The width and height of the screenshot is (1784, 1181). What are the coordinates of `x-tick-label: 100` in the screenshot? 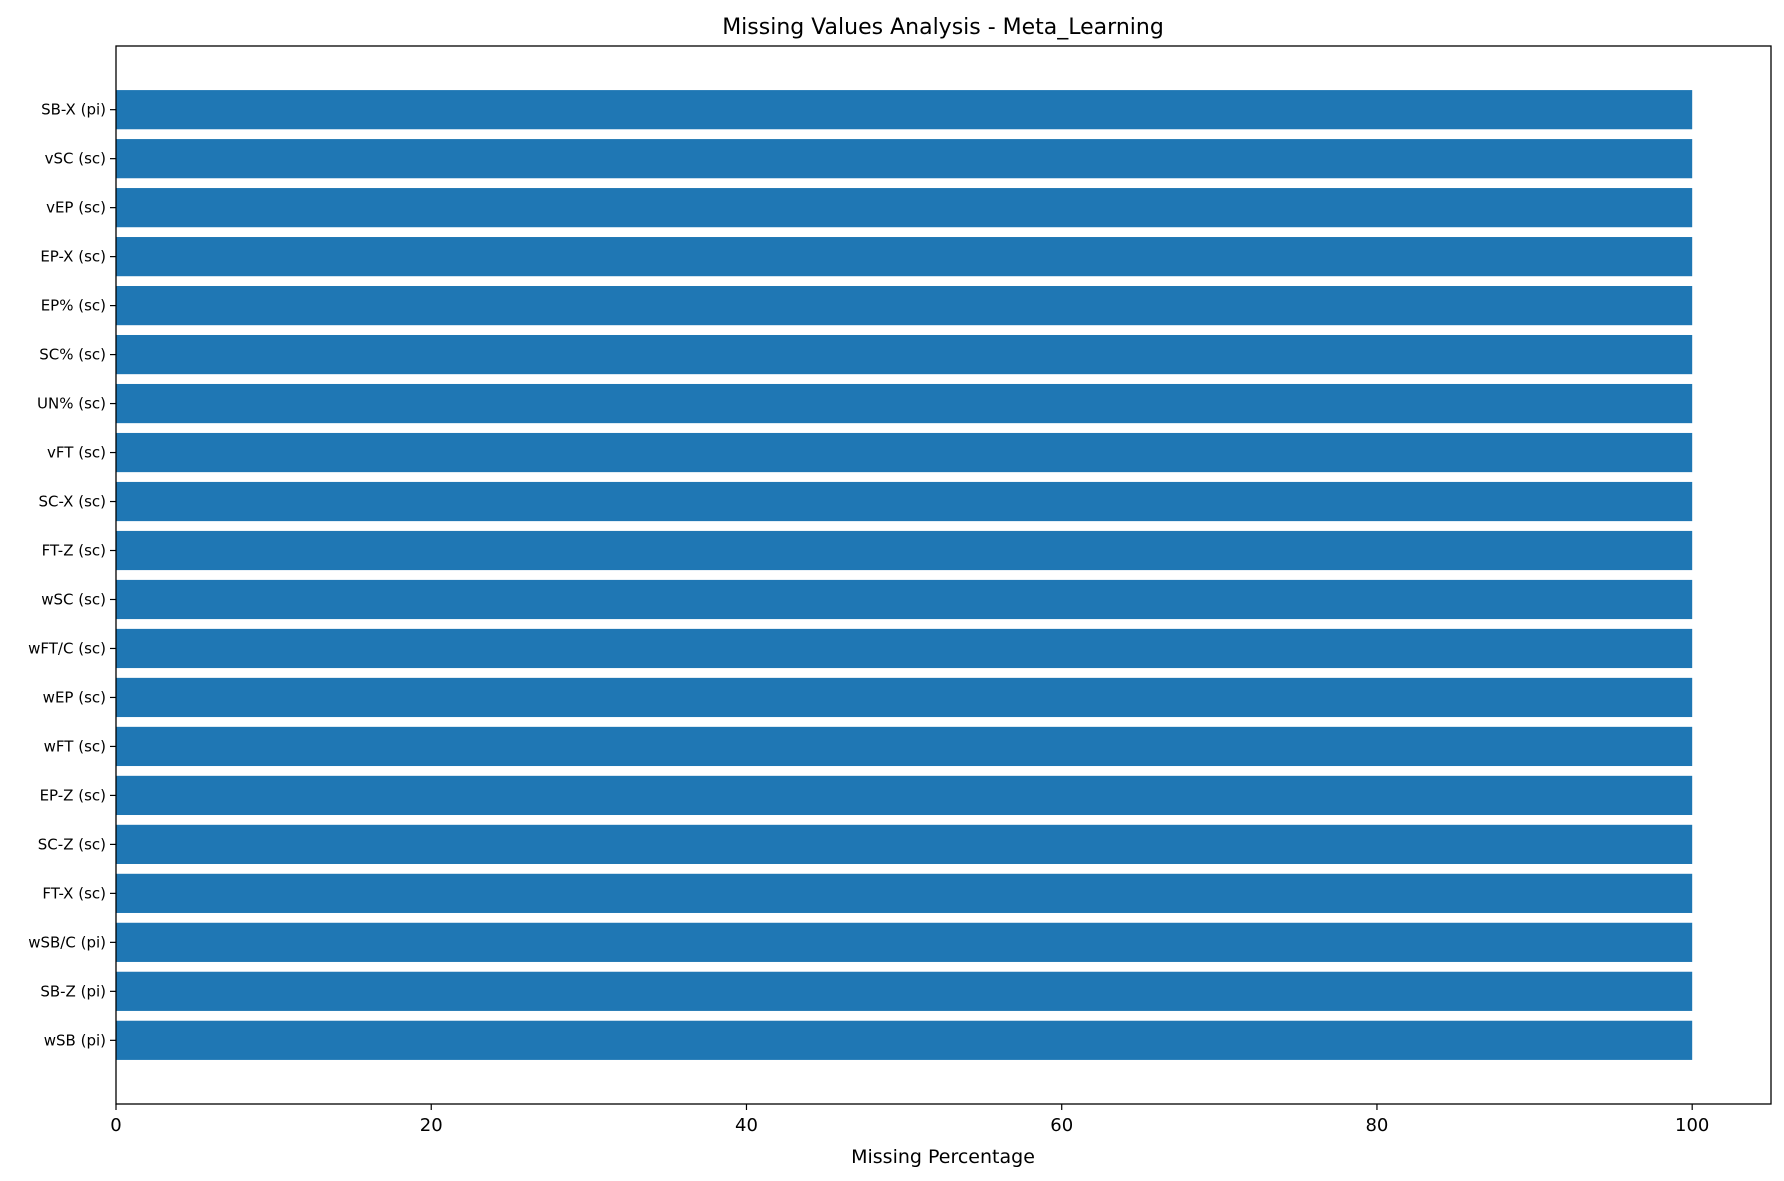 It's located at (1692, 1125).